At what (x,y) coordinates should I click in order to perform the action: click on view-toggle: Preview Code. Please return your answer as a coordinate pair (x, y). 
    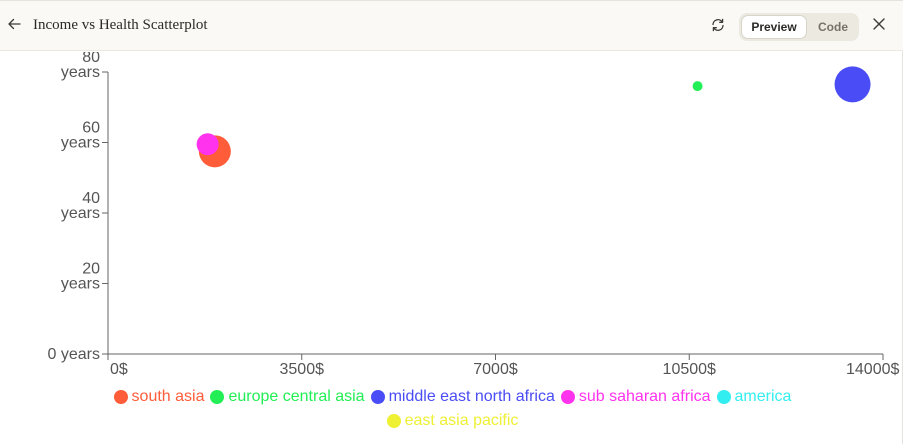
    Looking at the image, I should click on (799, 27).